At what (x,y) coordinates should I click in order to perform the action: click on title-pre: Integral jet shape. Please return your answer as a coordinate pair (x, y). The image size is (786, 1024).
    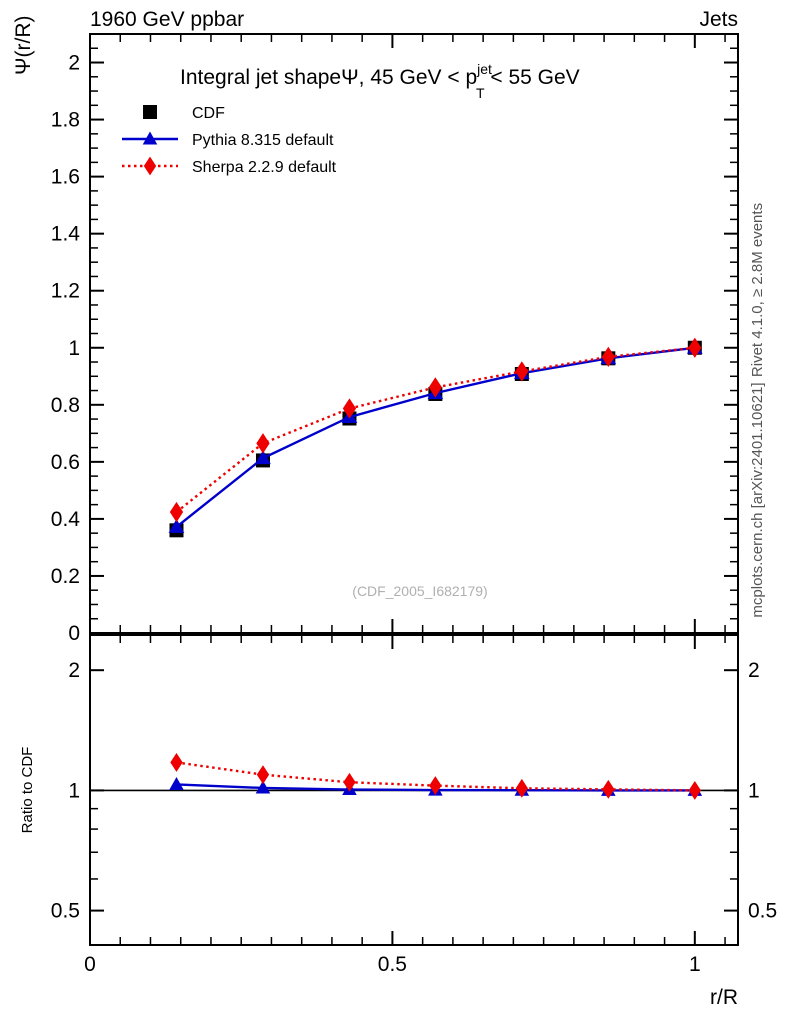
    Looking at the image, I should click on (260, 77).